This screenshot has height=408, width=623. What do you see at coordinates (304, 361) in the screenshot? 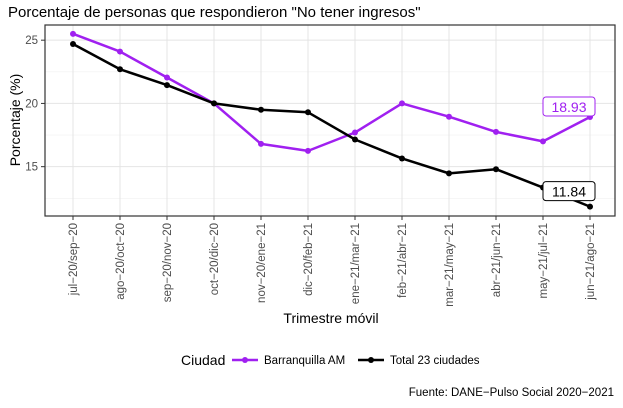
I see `legend-label-barranquilla: Barranquilla AM` at bounding box center [304, 361].